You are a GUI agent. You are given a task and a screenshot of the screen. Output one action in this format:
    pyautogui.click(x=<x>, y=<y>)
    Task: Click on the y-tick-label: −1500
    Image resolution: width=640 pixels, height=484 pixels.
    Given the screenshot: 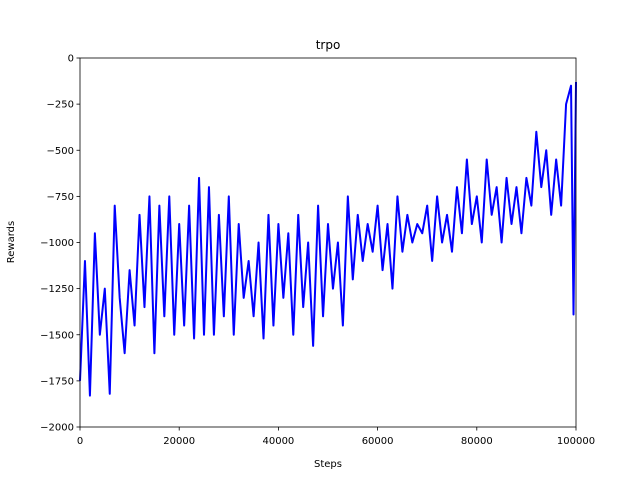 What is the action you would take?
    pyautogui.click(x=57, y=335)
    